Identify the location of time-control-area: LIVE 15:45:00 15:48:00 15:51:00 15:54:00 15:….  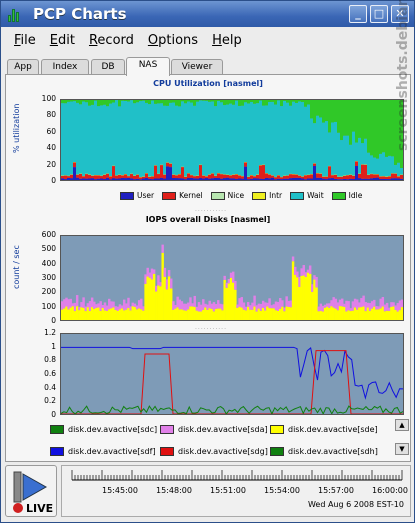
(208, 491).